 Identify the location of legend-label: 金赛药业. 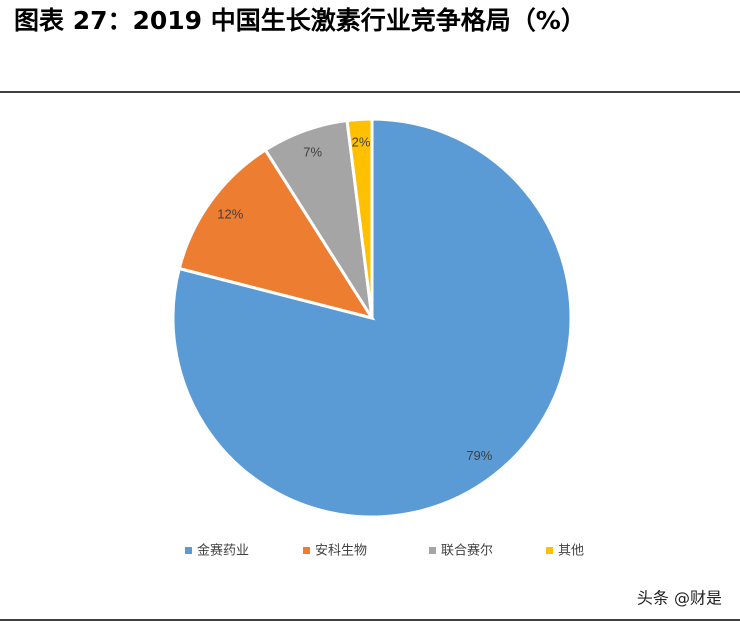
(223, 551).